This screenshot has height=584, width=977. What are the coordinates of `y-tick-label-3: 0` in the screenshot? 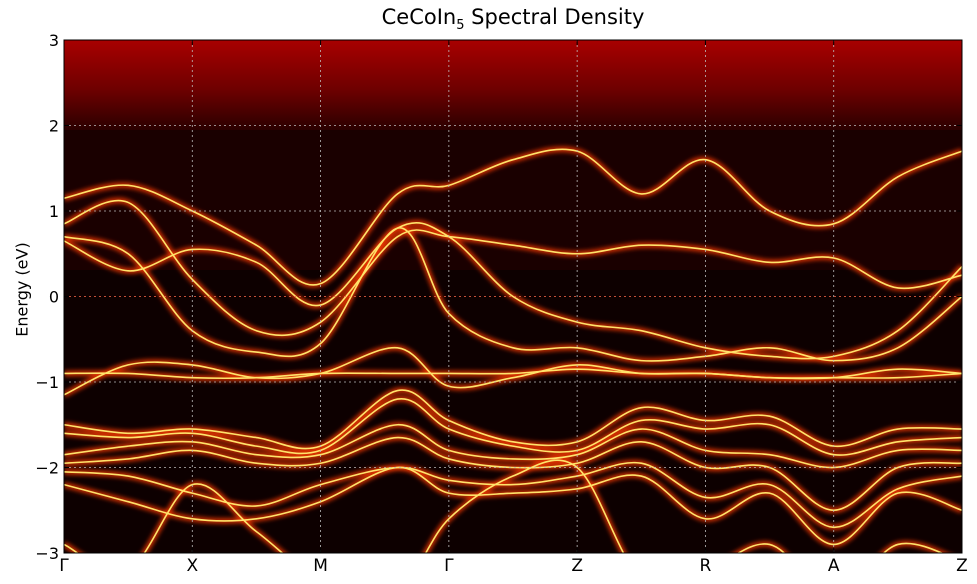 It's located at (54, 297).